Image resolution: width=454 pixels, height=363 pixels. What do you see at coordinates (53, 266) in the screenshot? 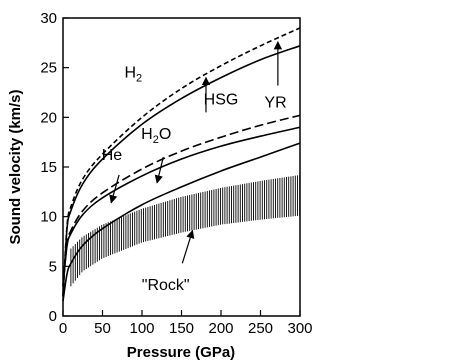
I see `y-tick-label: 5` at bounding box center [53, 266].